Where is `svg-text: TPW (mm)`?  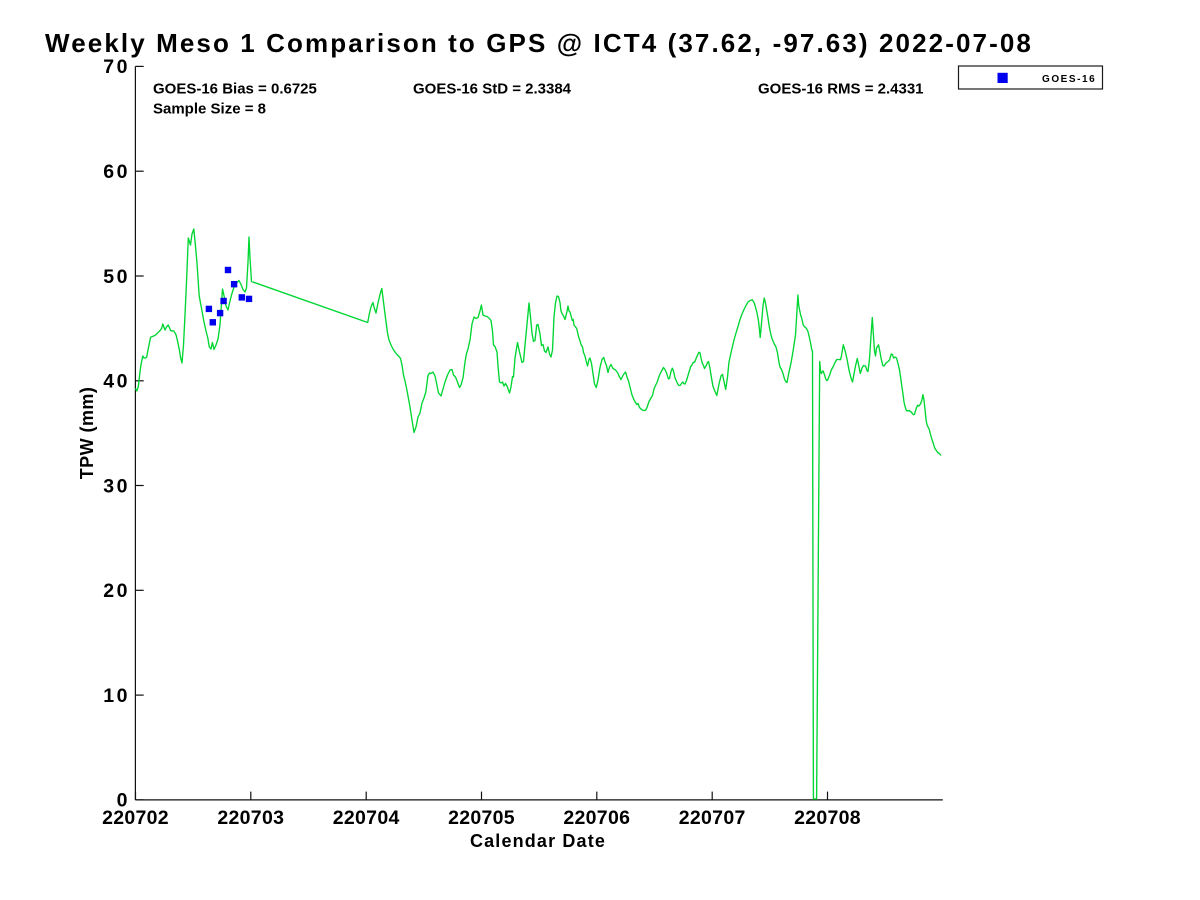
svg-text: TPW (mm) is located at coordinates (87, 433).